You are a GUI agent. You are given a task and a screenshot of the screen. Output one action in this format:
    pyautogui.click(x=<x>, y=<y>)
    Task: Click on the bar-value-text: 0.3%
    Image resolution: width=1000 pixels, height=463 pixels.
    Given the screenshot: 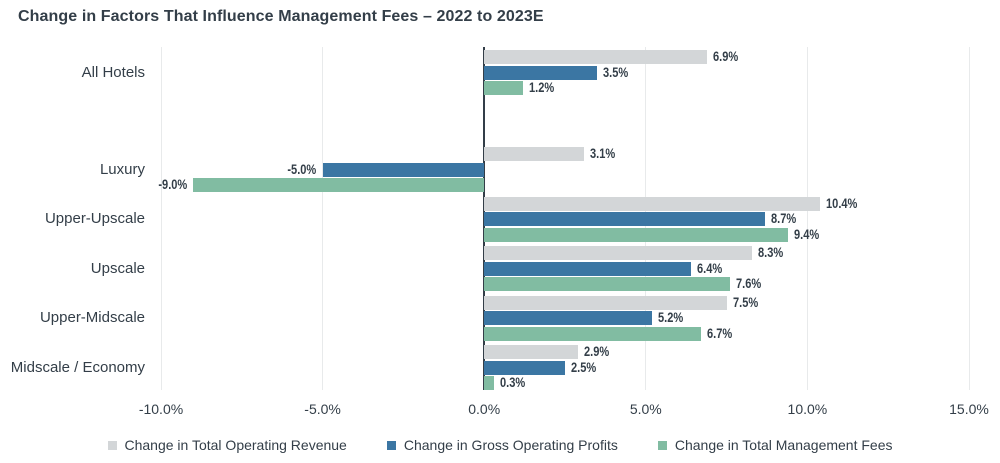 What is the action you would take?
    pyautogui.click(x=512, y=382)
    